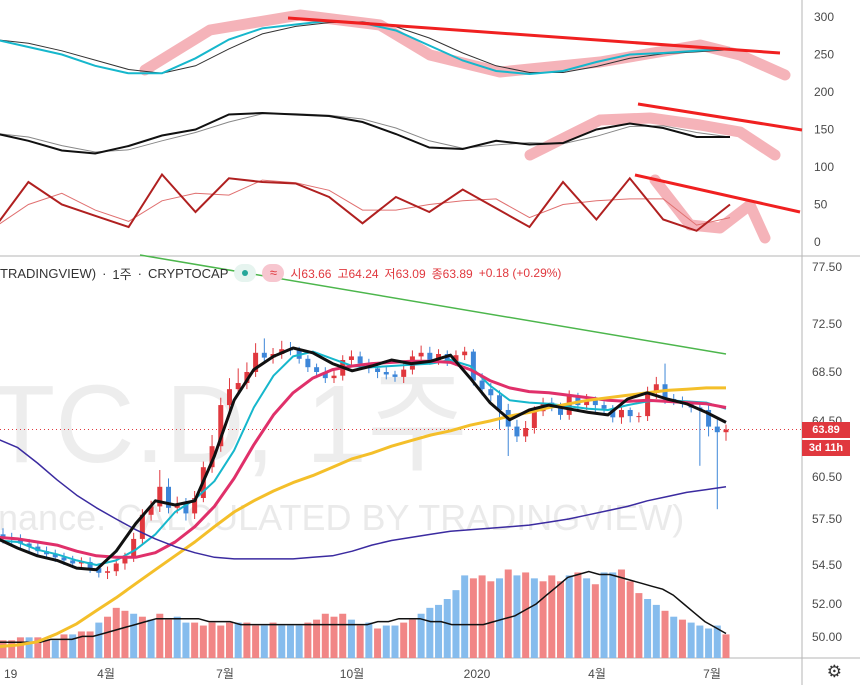  I want to click on moving-average-line, so click(363, 499).